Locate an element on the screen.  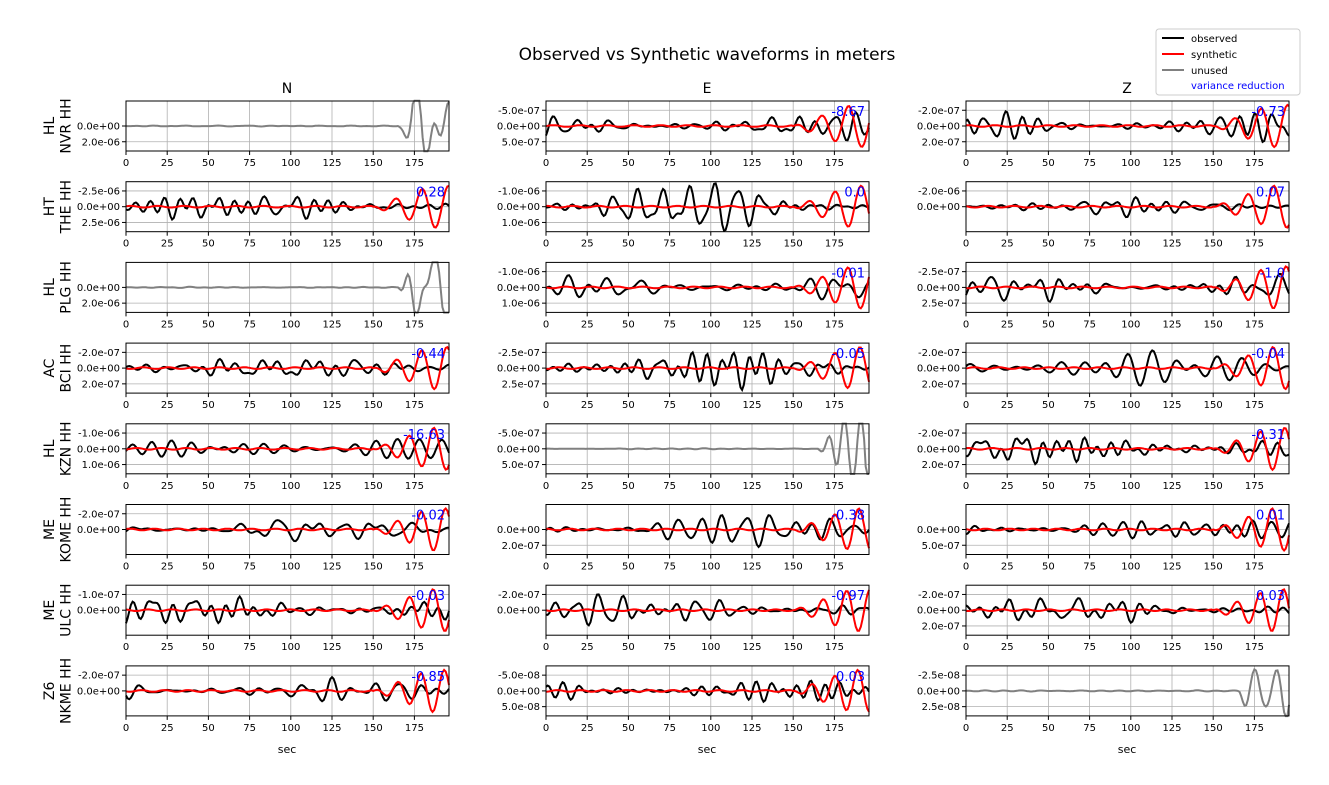
row-station-label: NVR HH is located at coordinates (66, 125).